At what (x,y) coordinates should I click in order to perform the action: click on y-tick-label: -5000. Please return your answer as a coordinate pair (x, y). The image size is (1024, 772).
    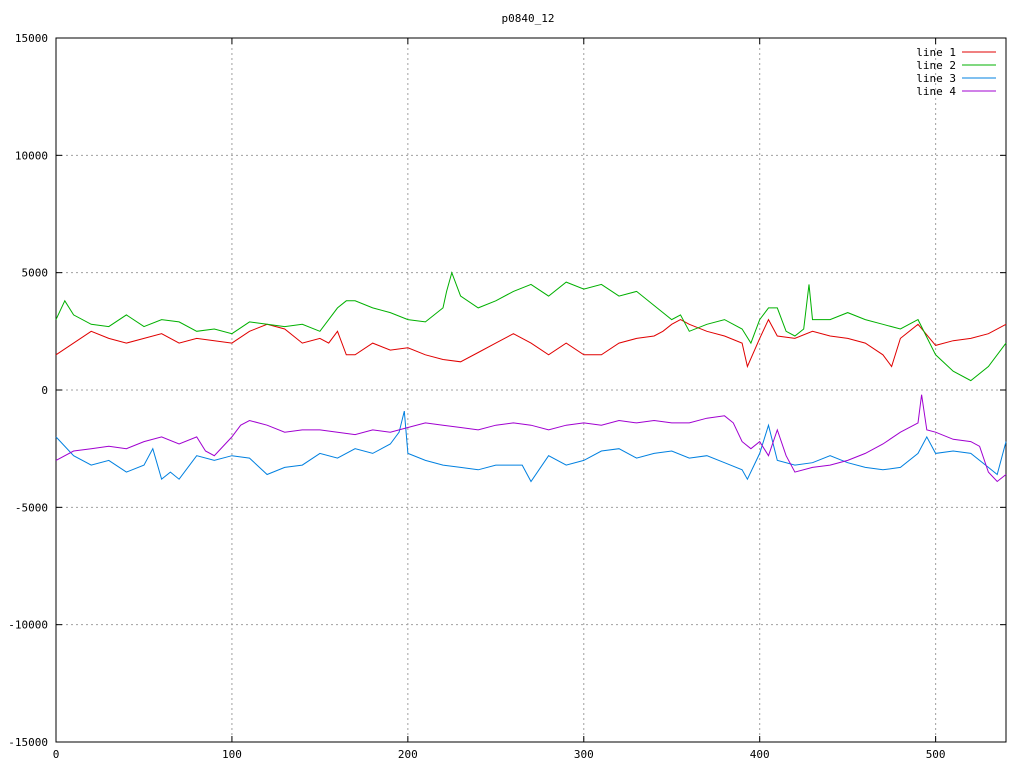
    Looking at the image, I should click on (31, 507).